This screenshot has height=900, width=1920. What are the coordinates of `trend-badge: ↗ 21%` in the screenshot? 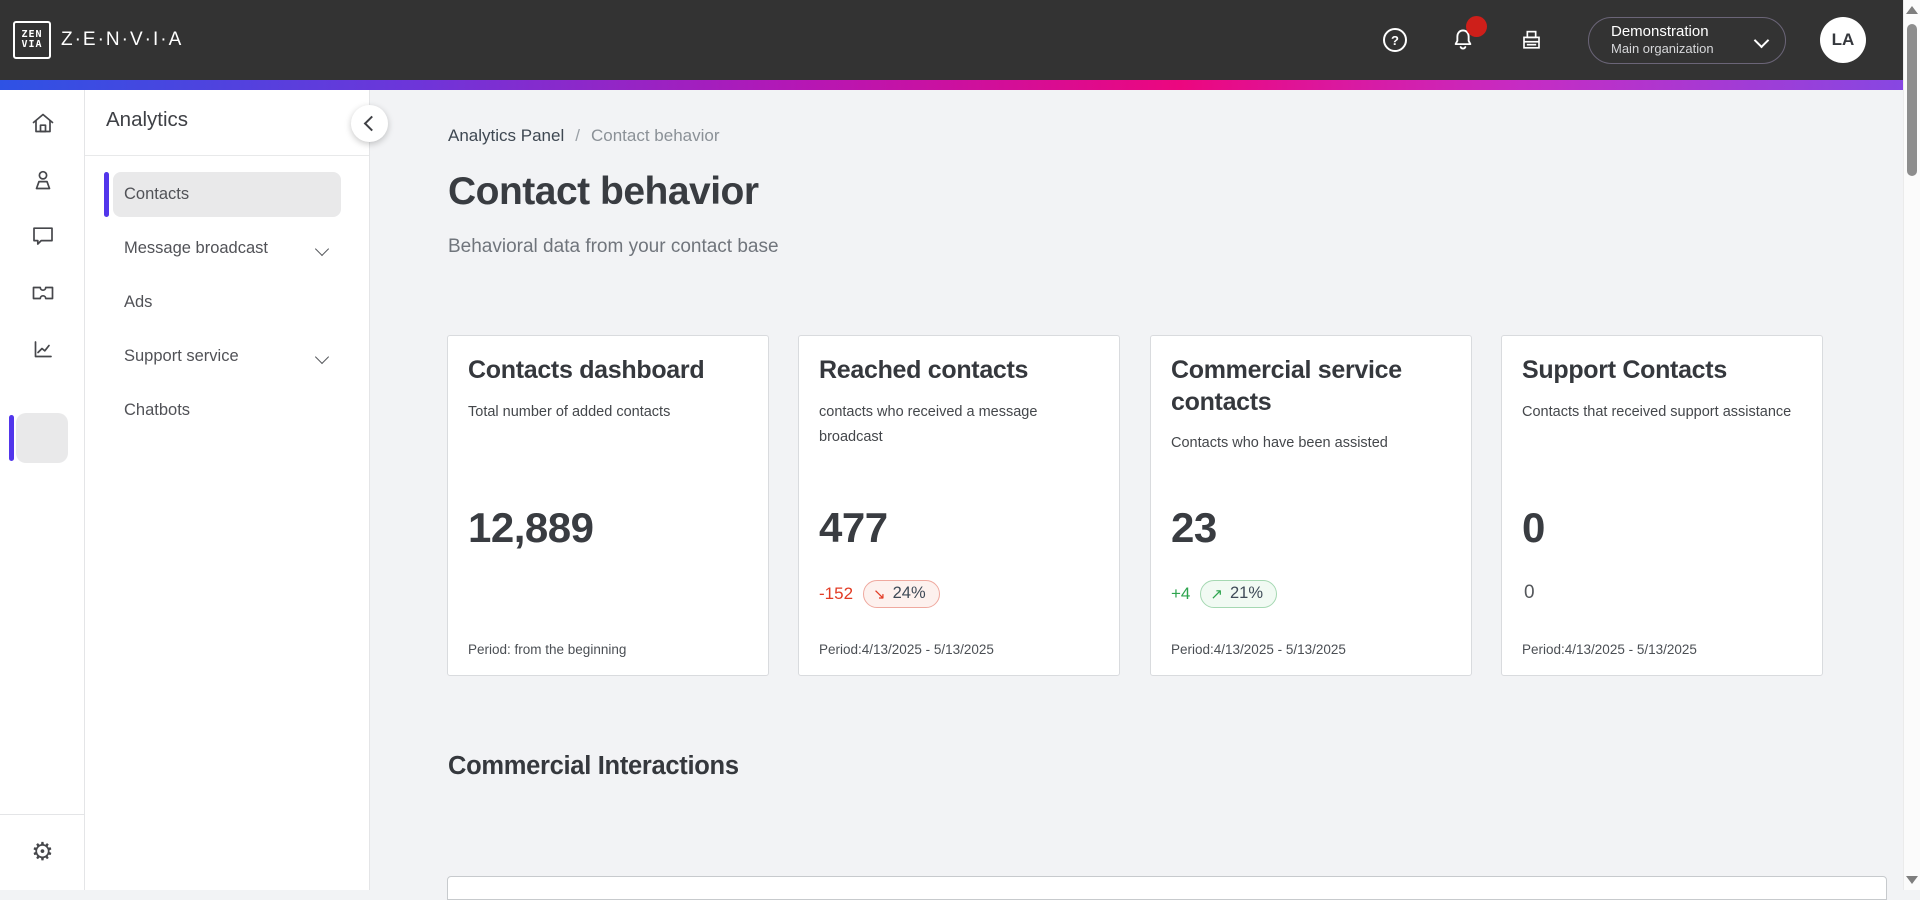 It's located at (1238, 594).